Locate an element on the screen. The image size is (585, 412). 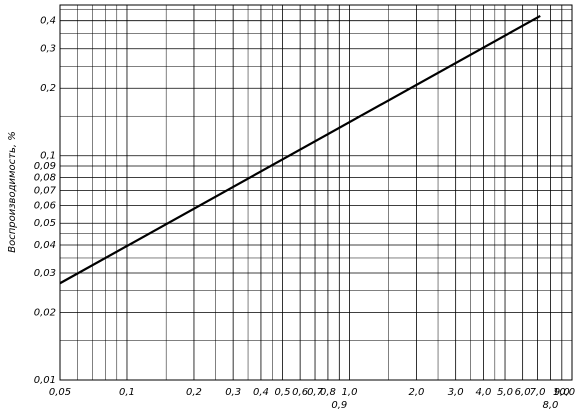
x-tick-label: 5,0 is located at coordinates (505, 392).